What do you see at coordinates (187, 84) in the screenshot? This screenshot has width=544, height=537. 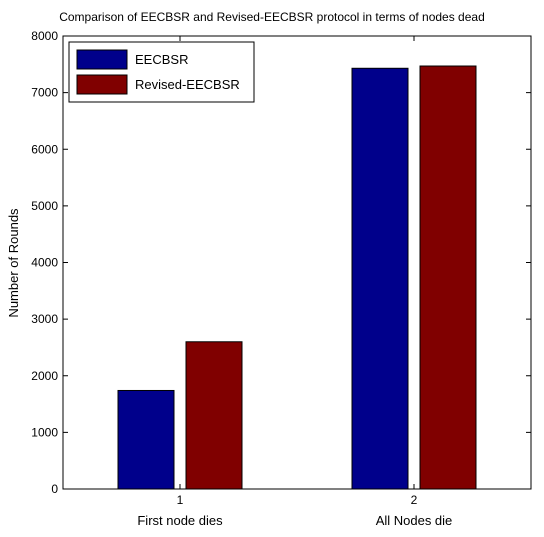 I see `legend-label: Revised-EECBSR` at bounding box center [187, 84].